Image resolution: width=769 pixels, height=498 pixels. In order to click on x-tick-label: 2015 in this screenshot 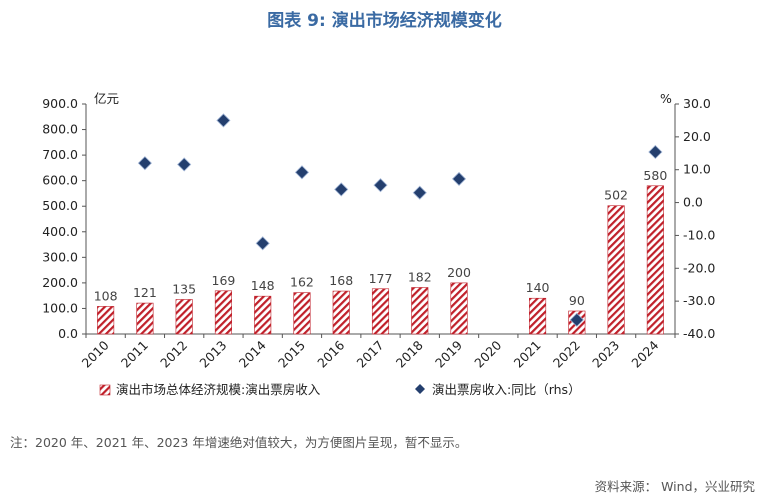, I will do `click(291, 354)`.